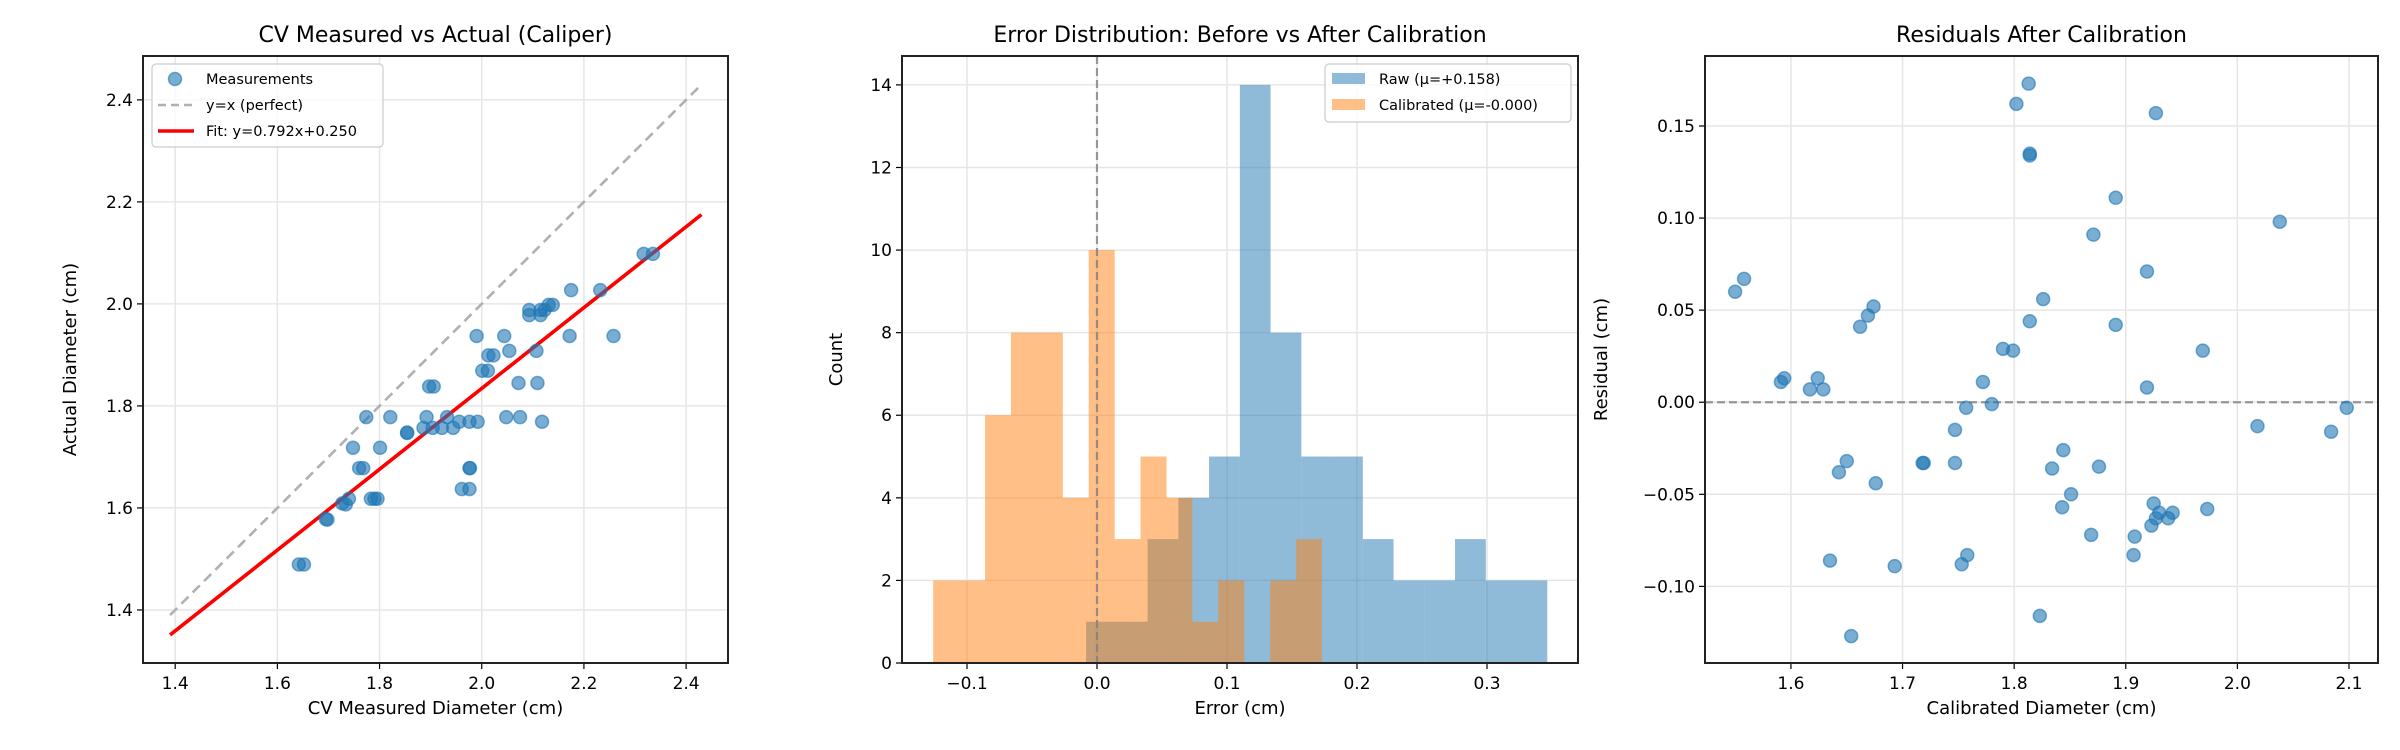 The width and height of the screenshot is (2400, 750). I want to click on y-tick-label: 14, so click(881, 86).